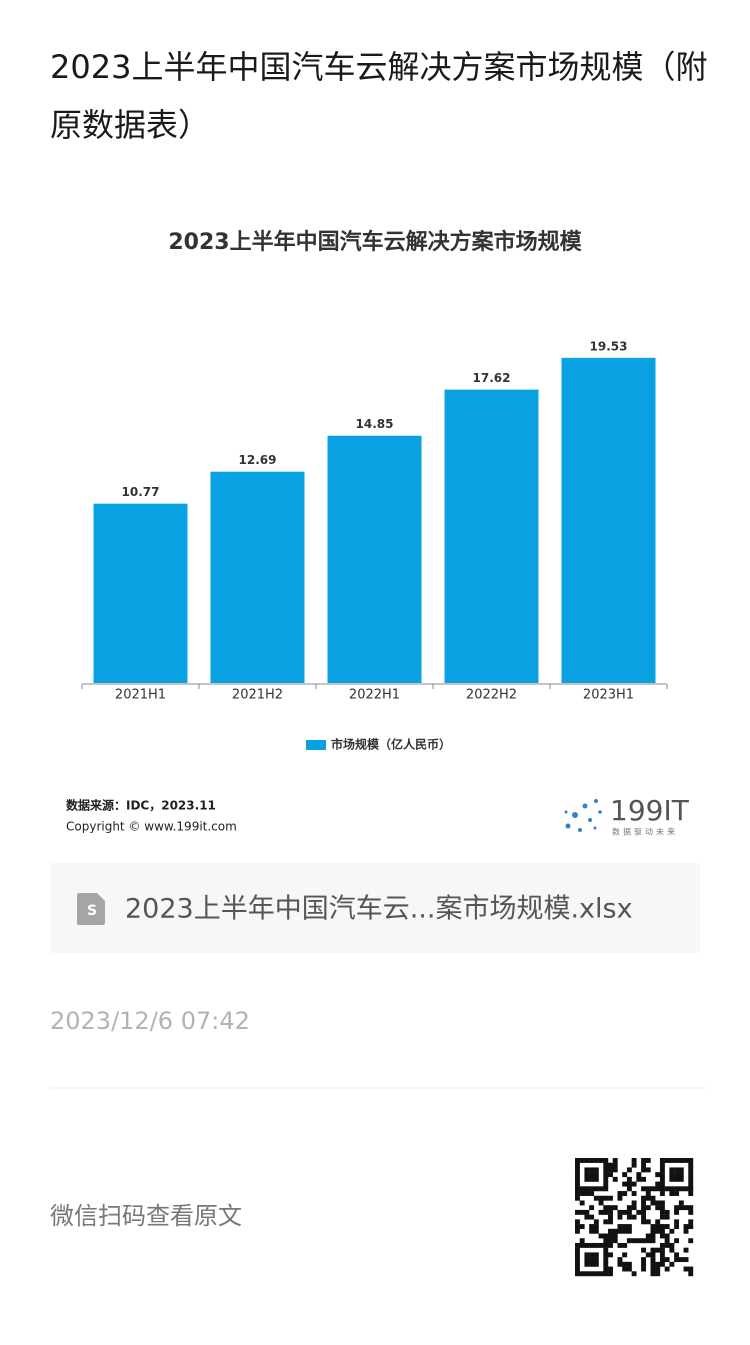 Image resolution: width=750 pixels, height=1345 pixels. Describe the element at coordinates (140, 695) in the screenshot. I see `x-tick-label: 2021H1` at that location.